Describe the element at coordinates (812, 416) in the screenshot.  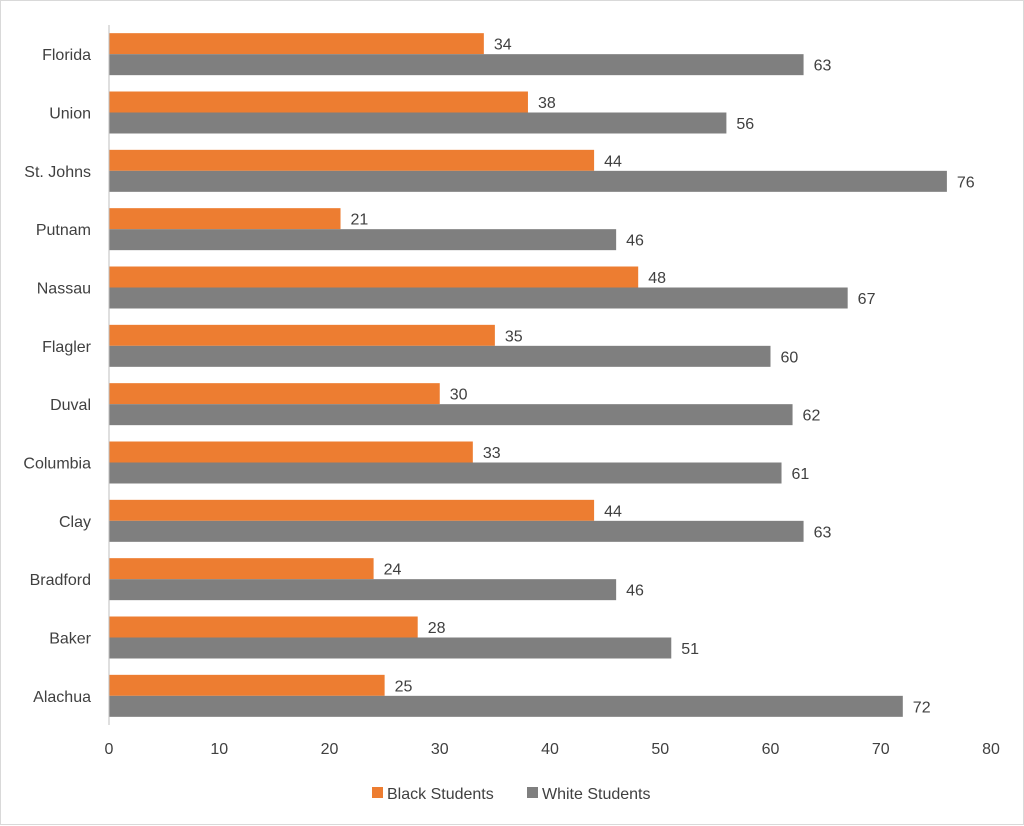
I see `data-label: 62` at that location.